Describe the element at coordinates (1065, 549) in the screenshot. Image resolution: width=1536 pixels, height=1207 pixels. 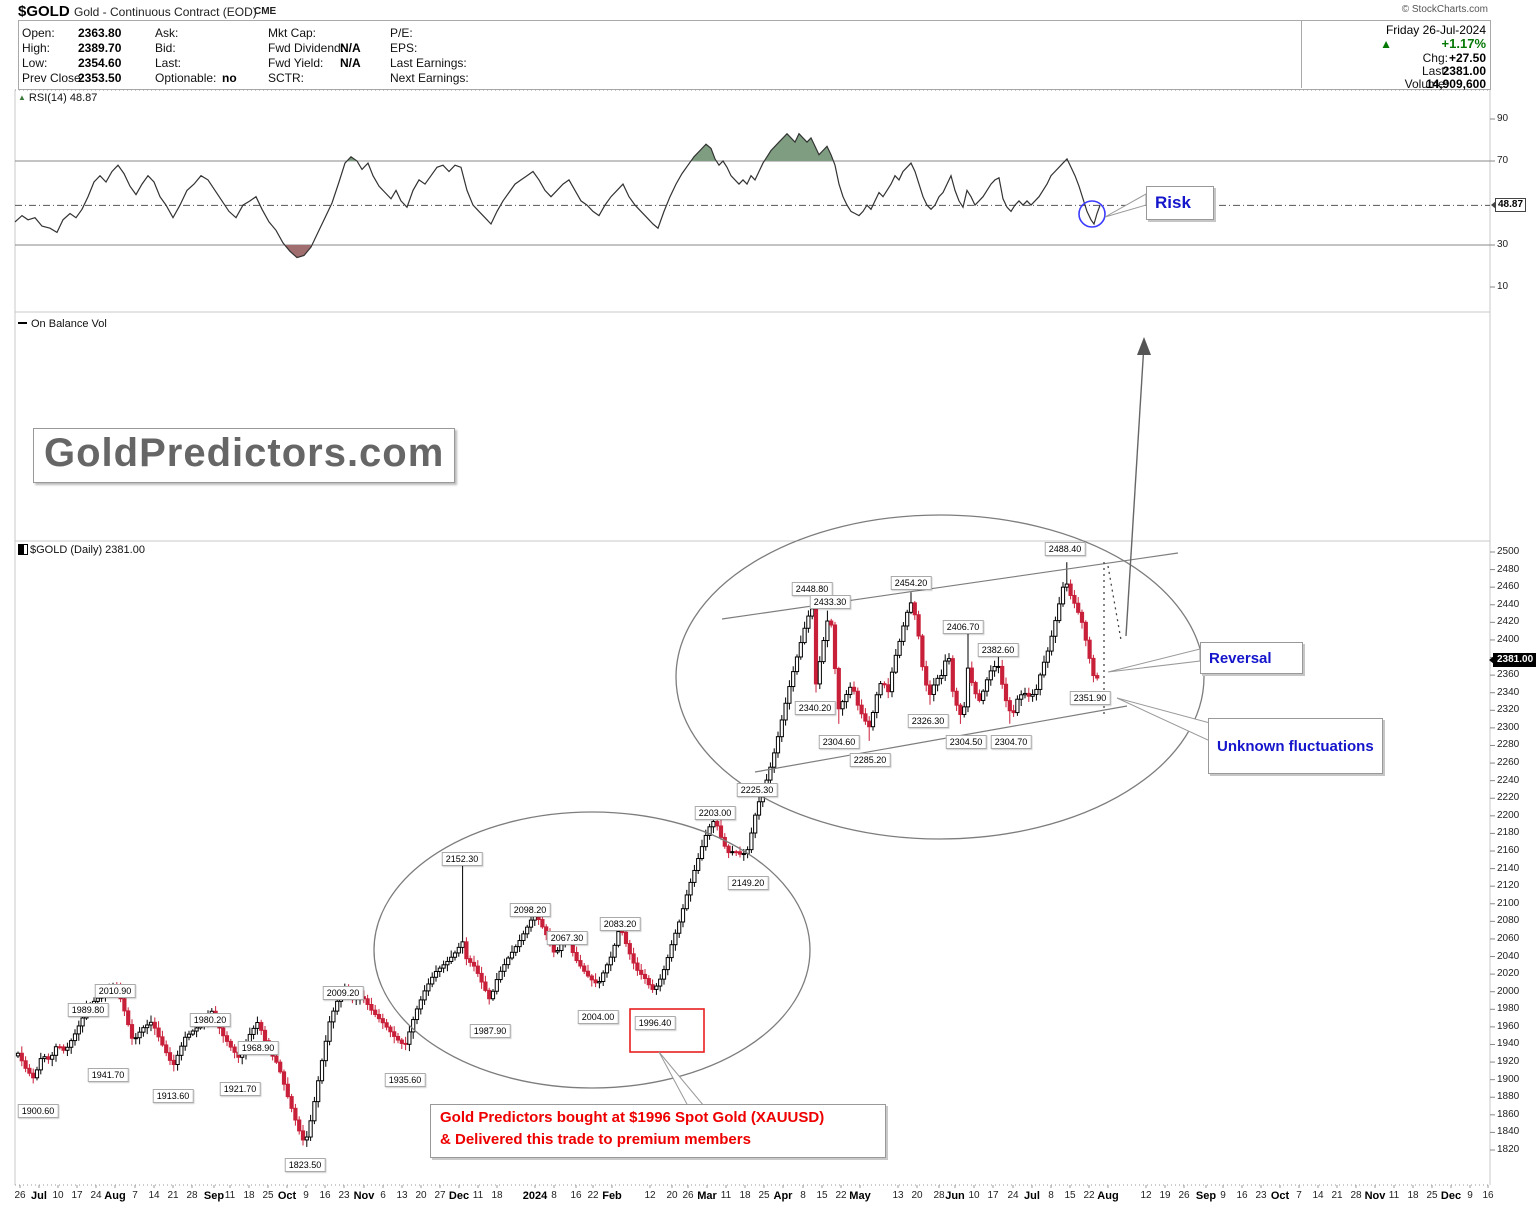
I see `price-flag-label: 2488.40` at that location.